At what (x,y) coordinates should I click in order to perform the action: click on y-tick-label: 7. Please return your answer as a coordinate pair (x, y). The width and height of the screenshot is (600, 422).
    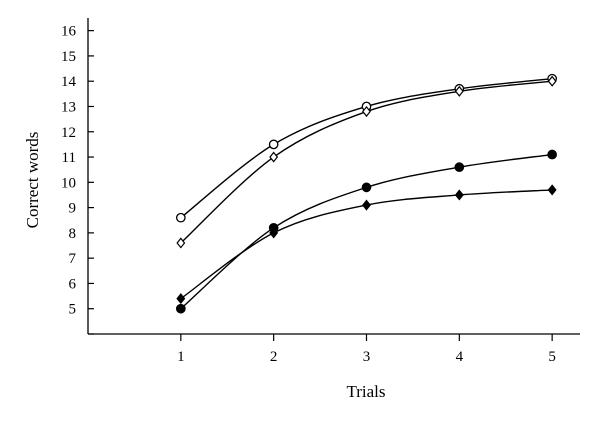
    Looking at the image, I should click on (73, 259).